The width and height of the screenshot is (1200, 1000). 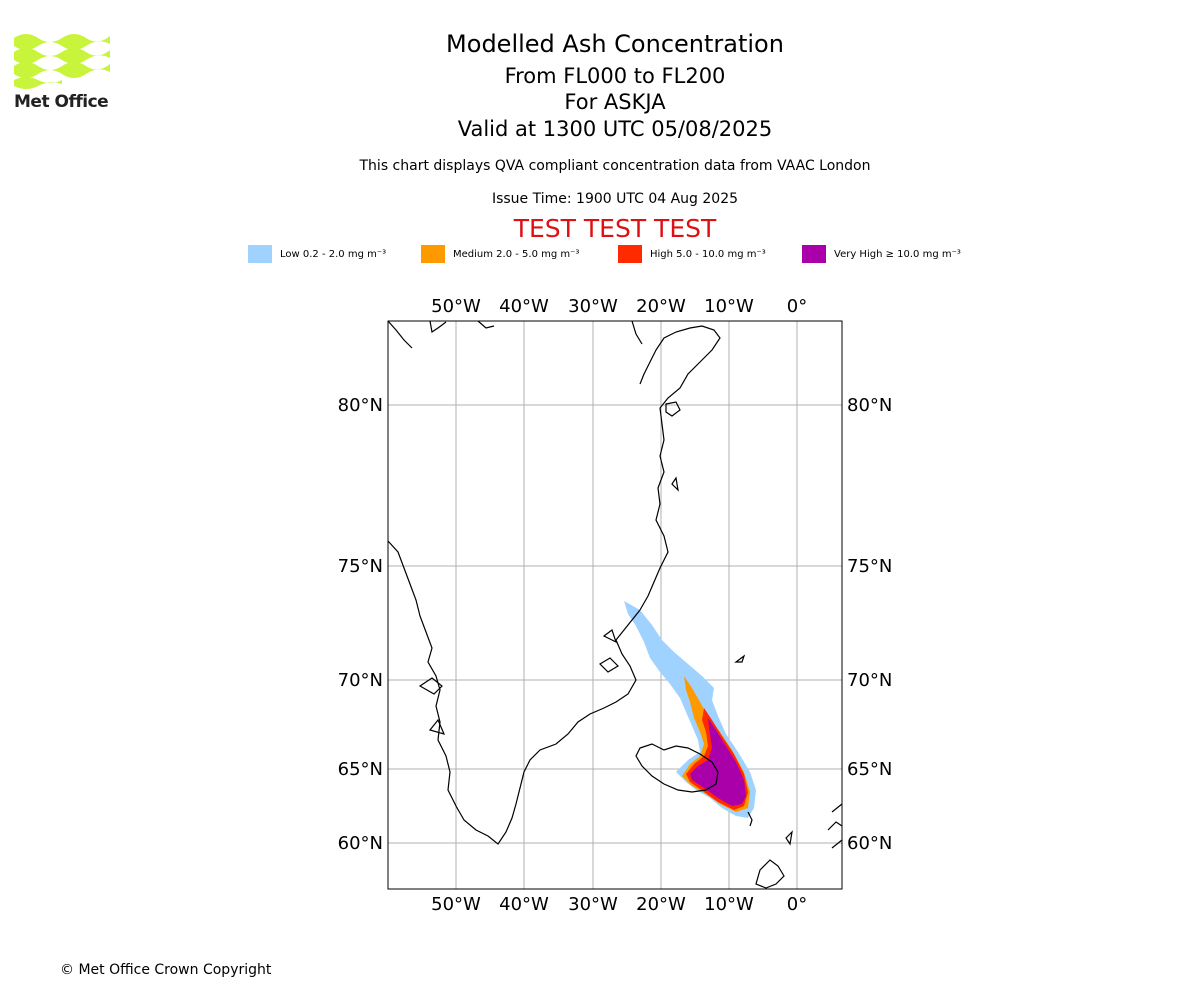 What do you see at coordinates (869, 769) in the screenshot?
I see `lat-label-right: 65°N` at bounding box center [869, 769].